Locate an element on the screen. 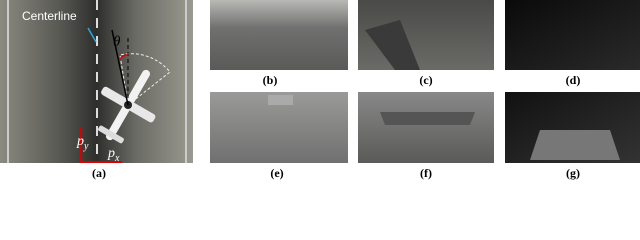 This screenshot has height=240, width=640. centerline-label: Centerline is located at coordinates (49, 16).